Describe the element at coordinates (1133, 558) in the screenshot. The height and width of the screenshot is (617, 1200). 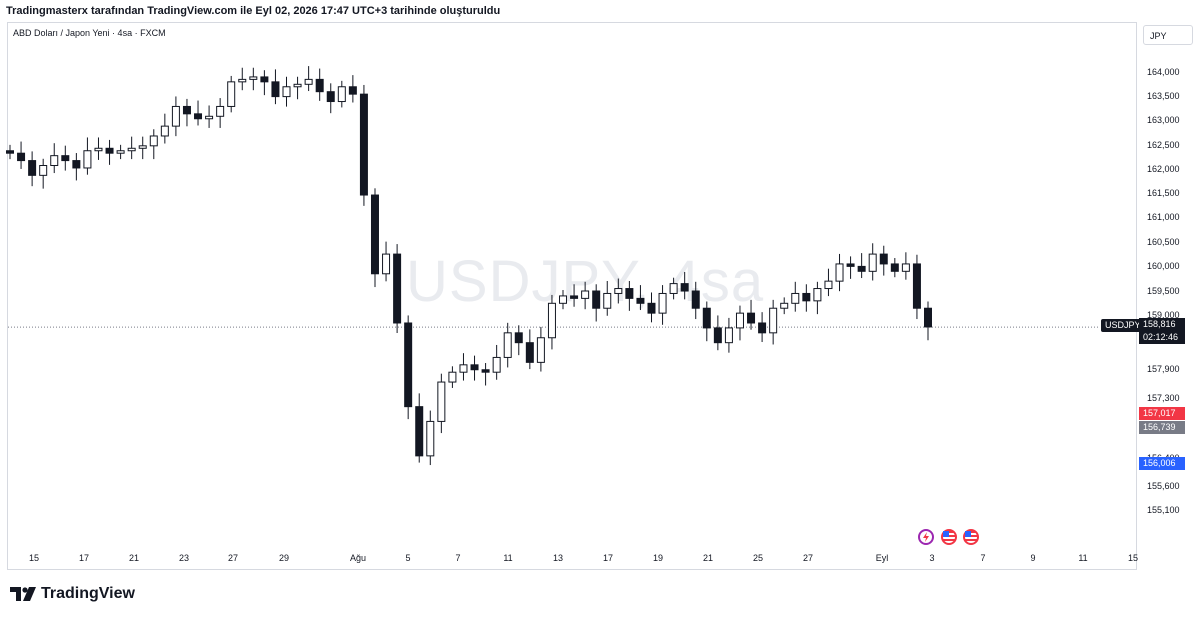
I see `date-tick-label: 15` at that location.